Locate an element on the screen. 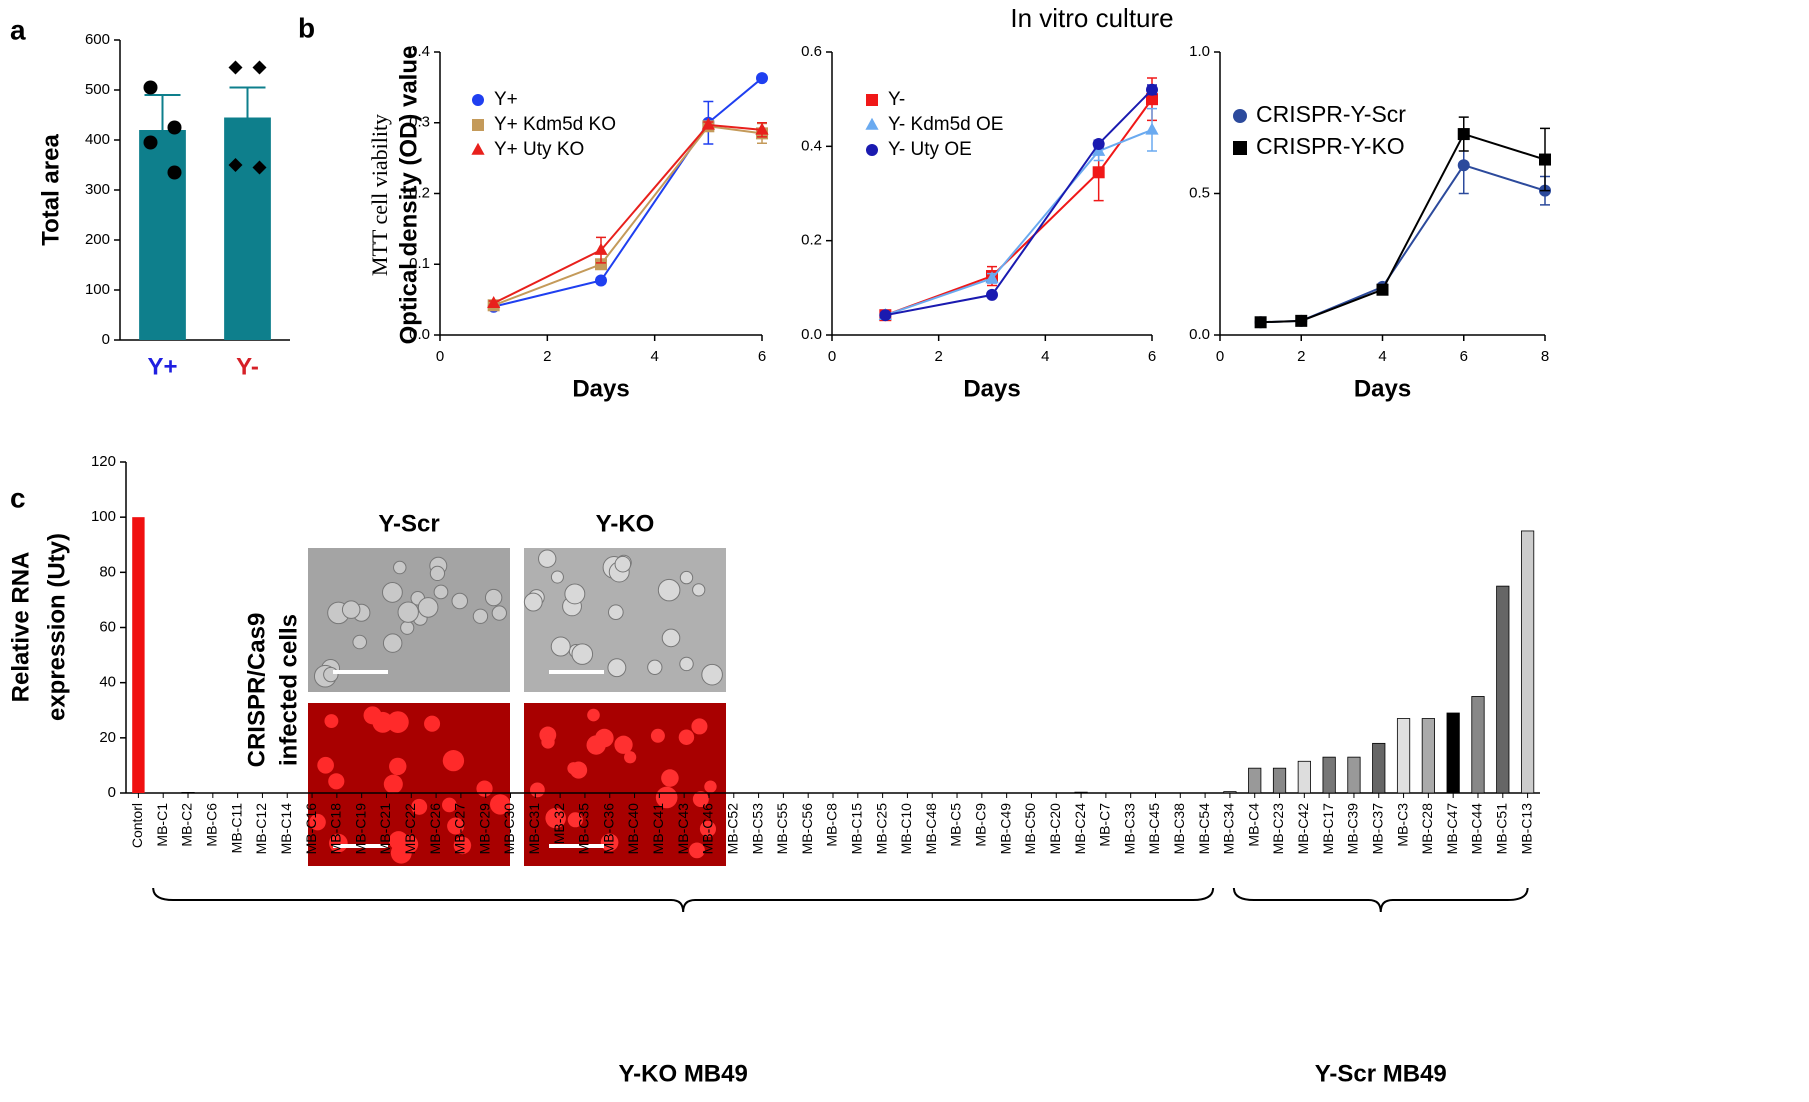  x-tick-label: MB-C56 is located at coordinates (807, 829).